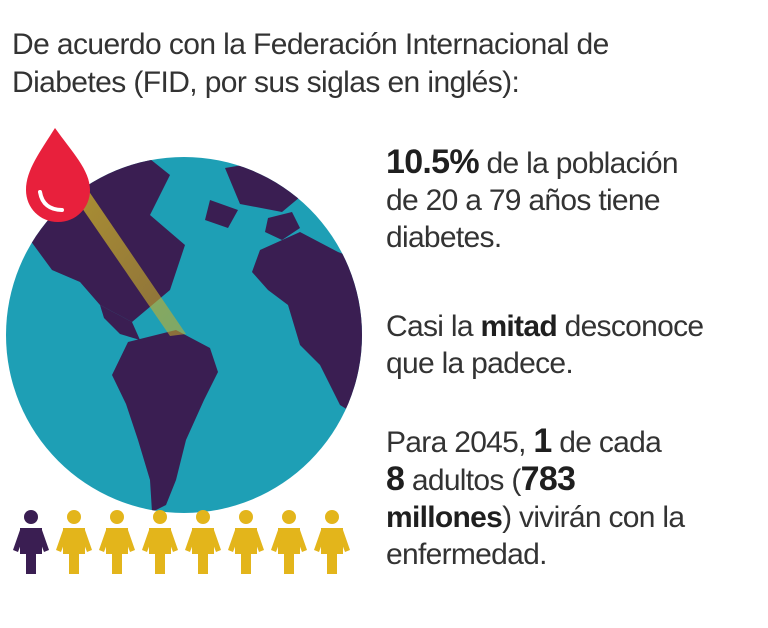 The width and height of the screenshot is (768, 628). I want to click on stat-projection-line-2: 8 adultos (783, so click(571, 480).